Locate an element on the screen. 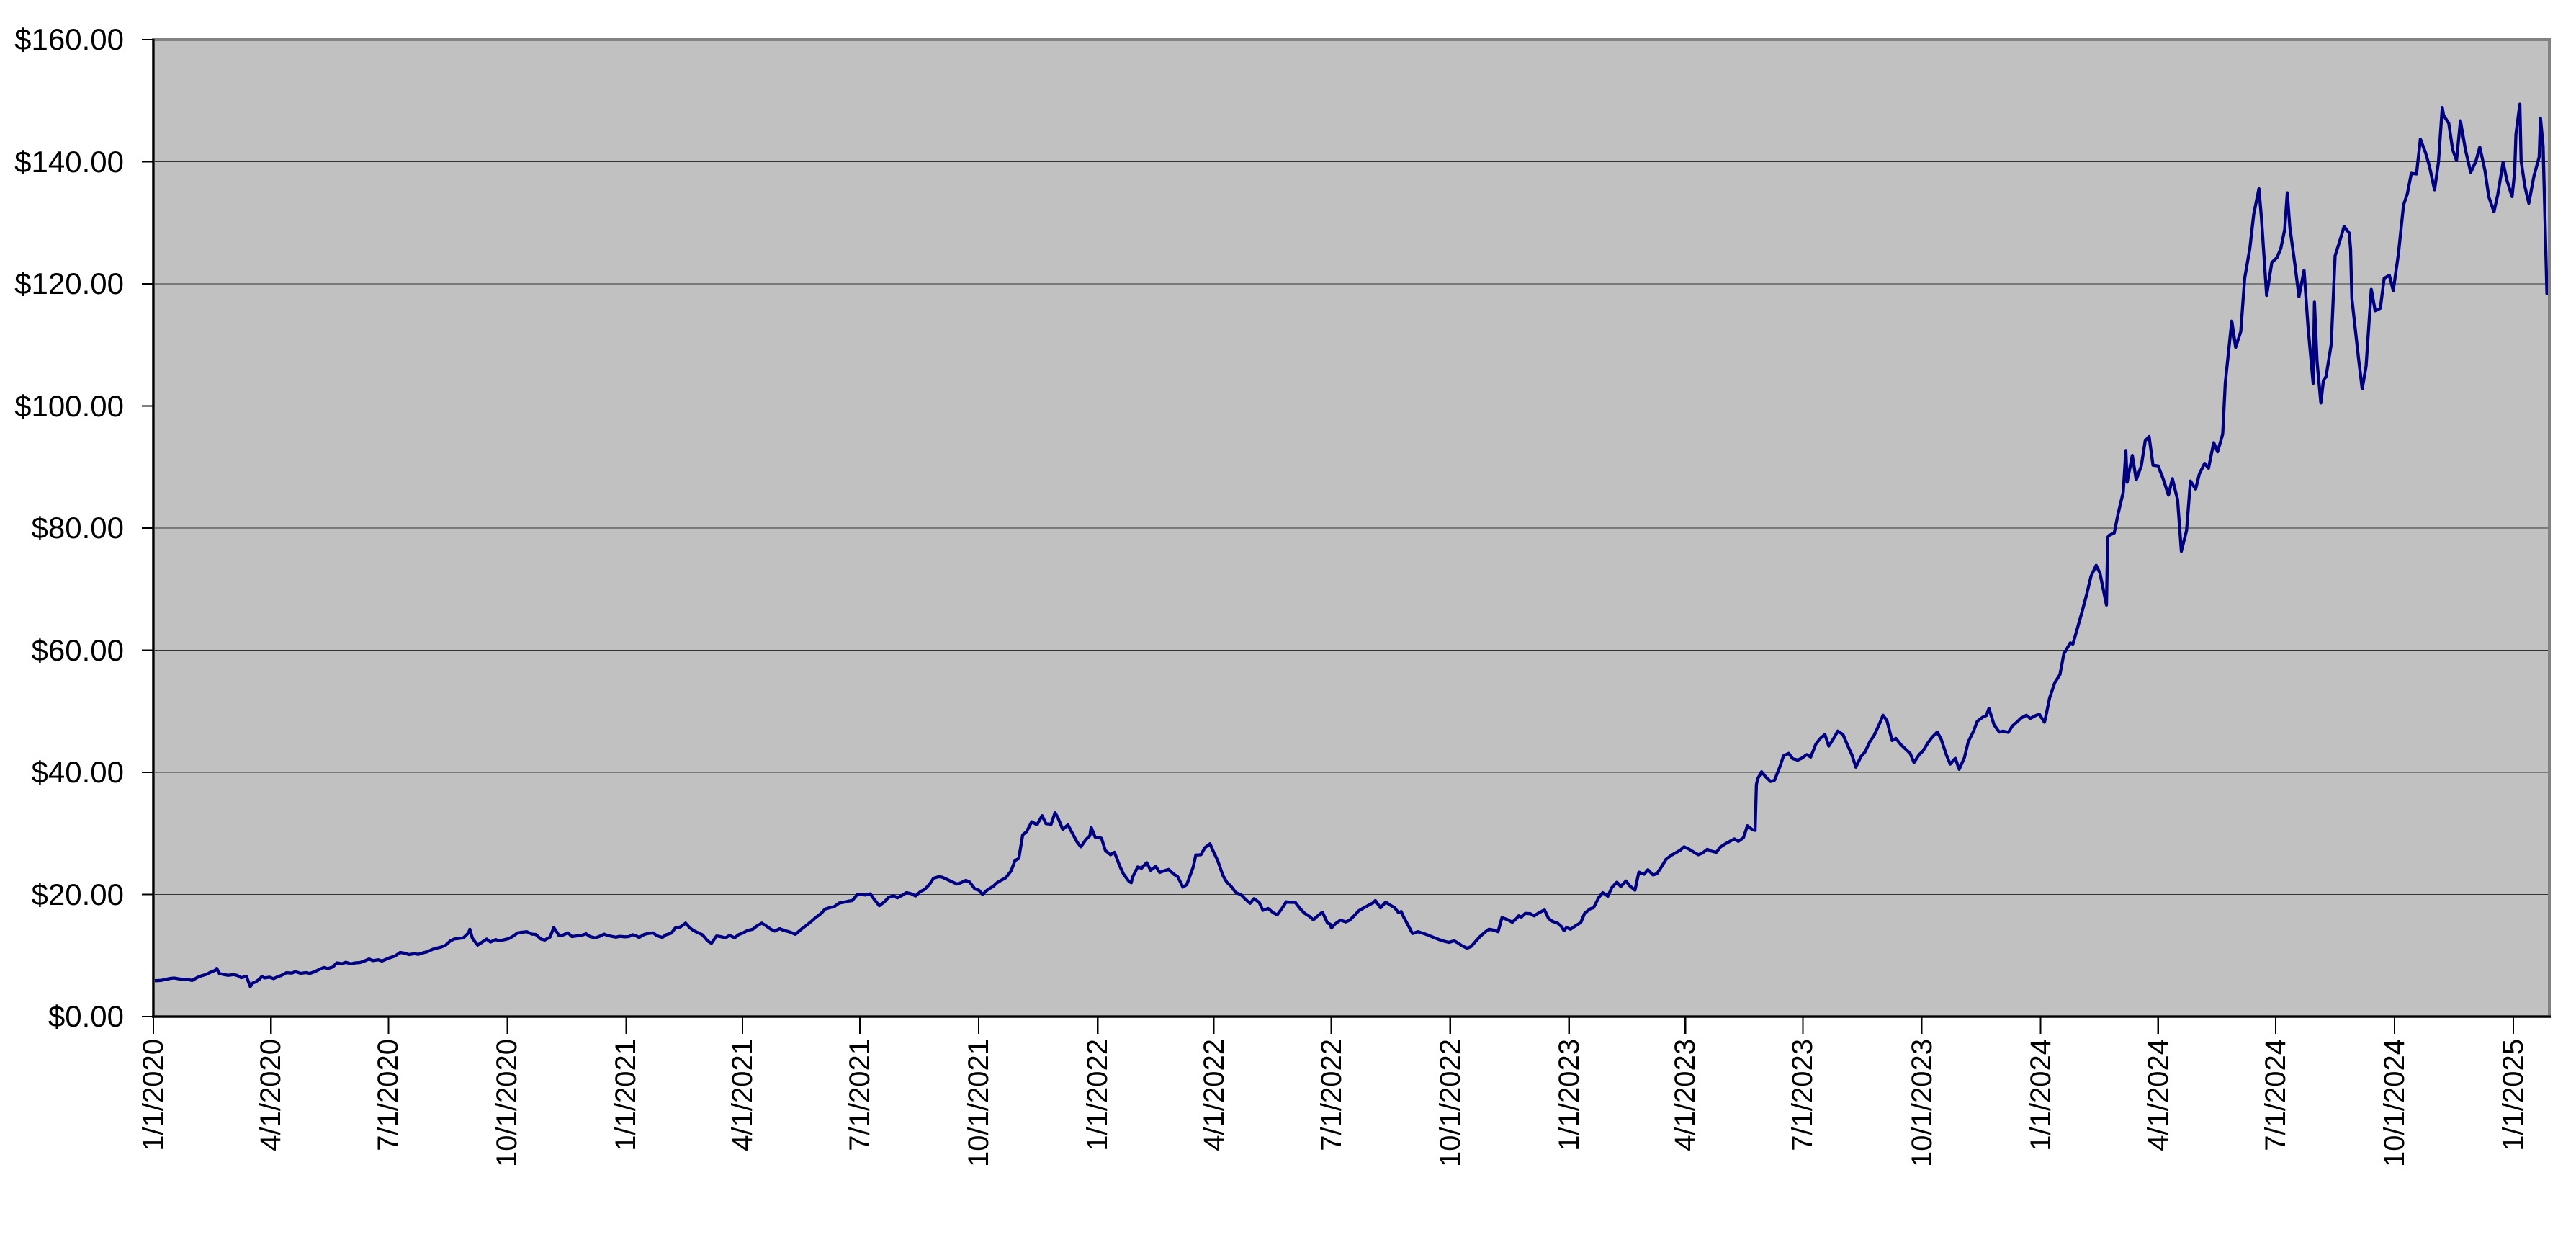 The width and height of the screenshot is (2576, 1237). x-axis-label: 1/1/2021 is located at coordinates (626, 1095).